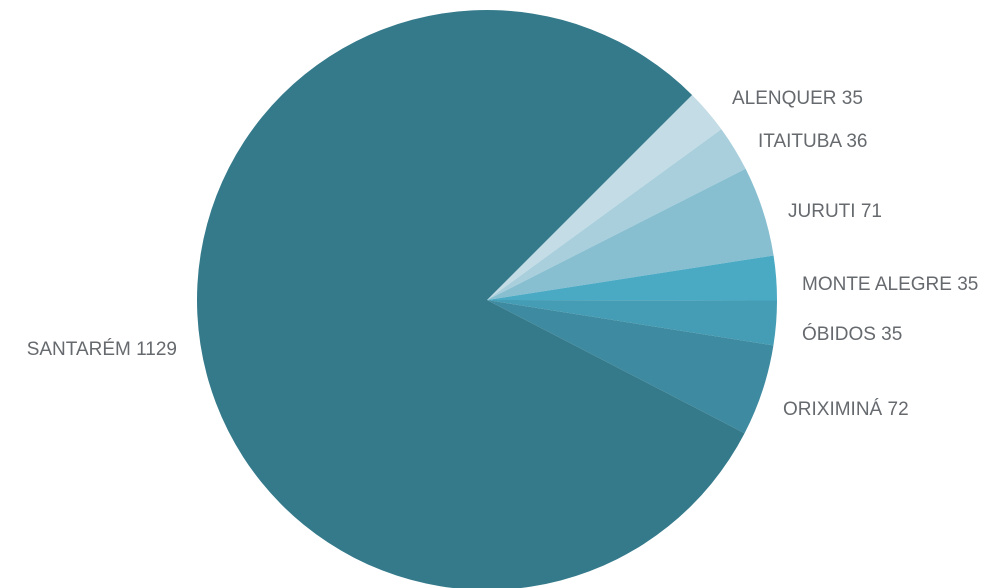  I want to click on pie-slice-itaituba, so click(616, 214).